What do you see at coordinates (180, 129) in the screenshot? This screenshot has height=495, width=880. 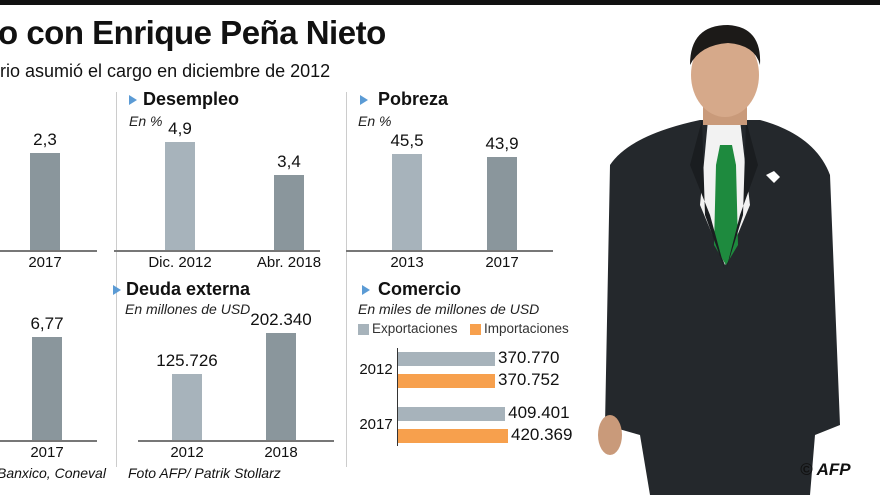 I see `data-label: 4,9` at bounding box center [180, 129].